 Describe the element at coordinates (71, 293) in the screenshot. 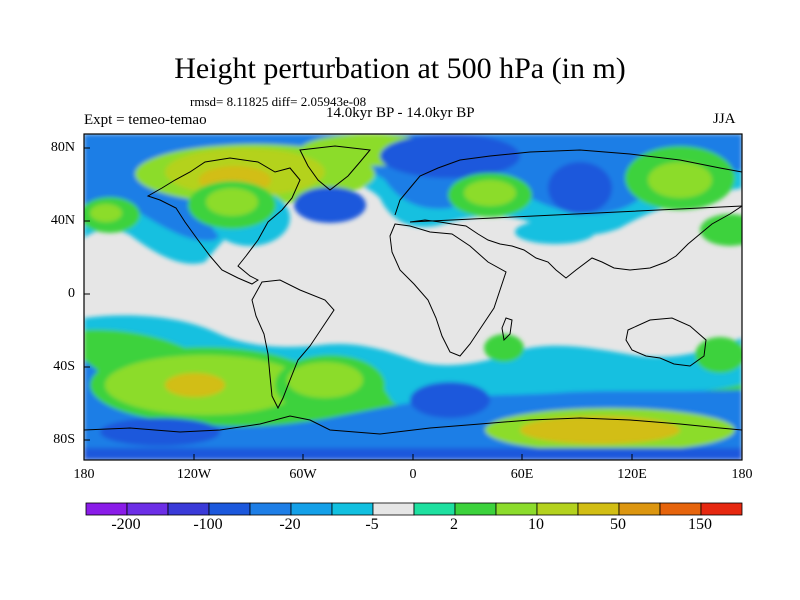

I see `lat-tick-label: 0` at that location.